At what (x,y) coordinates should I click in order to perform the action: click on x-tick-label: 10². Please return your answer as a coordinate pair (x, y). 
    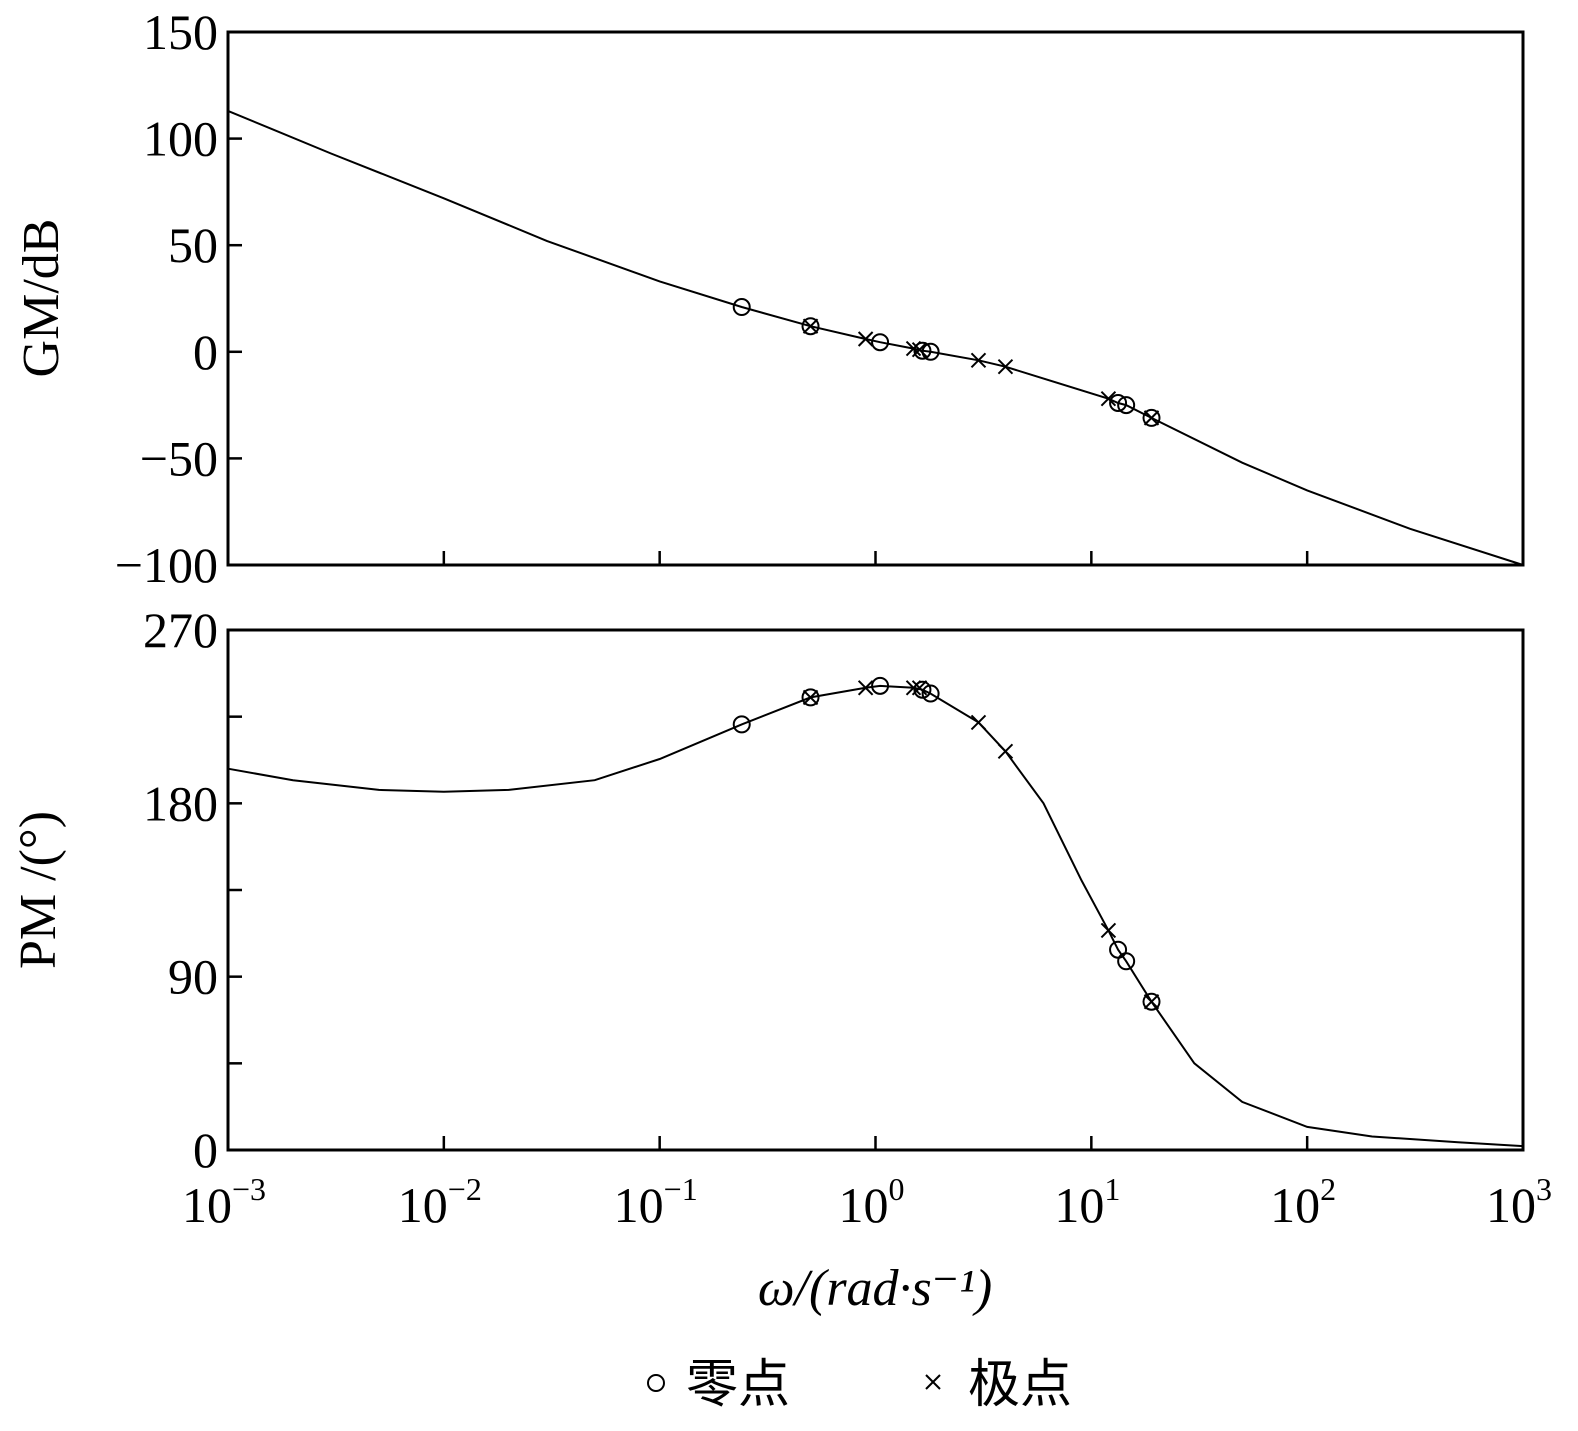
    Looking at the image, I should click on (1303, 1202).